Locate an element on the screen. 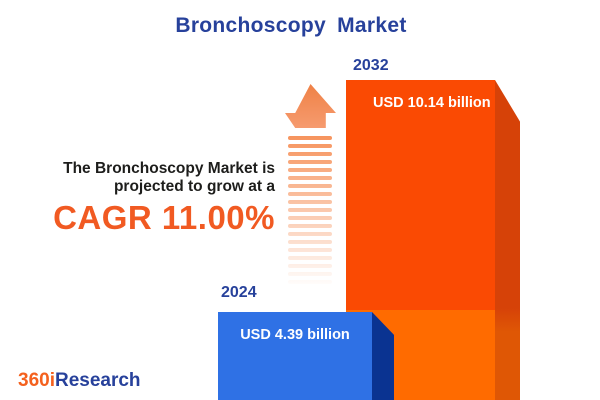 The image size is (600, 400). bar-2024-year-label: 2024 is located at coordinates (239, 292).